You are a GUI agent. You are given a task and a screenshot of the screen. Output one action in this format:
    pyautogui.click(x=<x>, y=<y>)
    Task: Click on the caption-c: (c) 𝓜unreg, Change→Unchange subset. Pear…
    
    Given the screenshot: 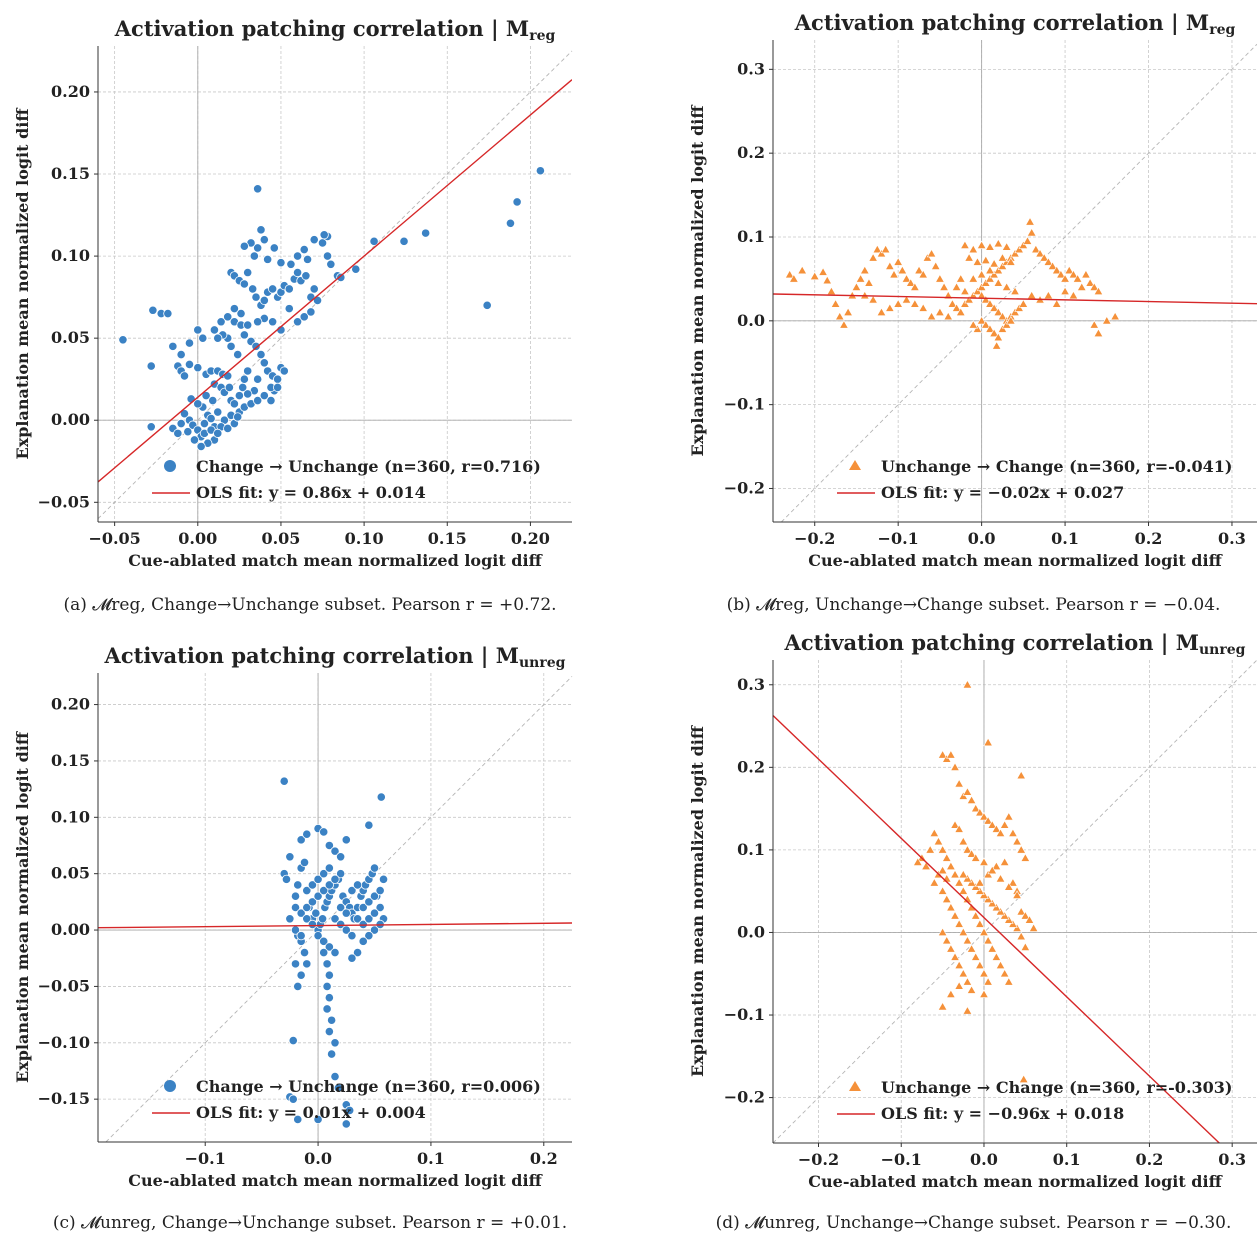 What is the action you would take?
    pyautogui.click(x=310, y=1223)
    